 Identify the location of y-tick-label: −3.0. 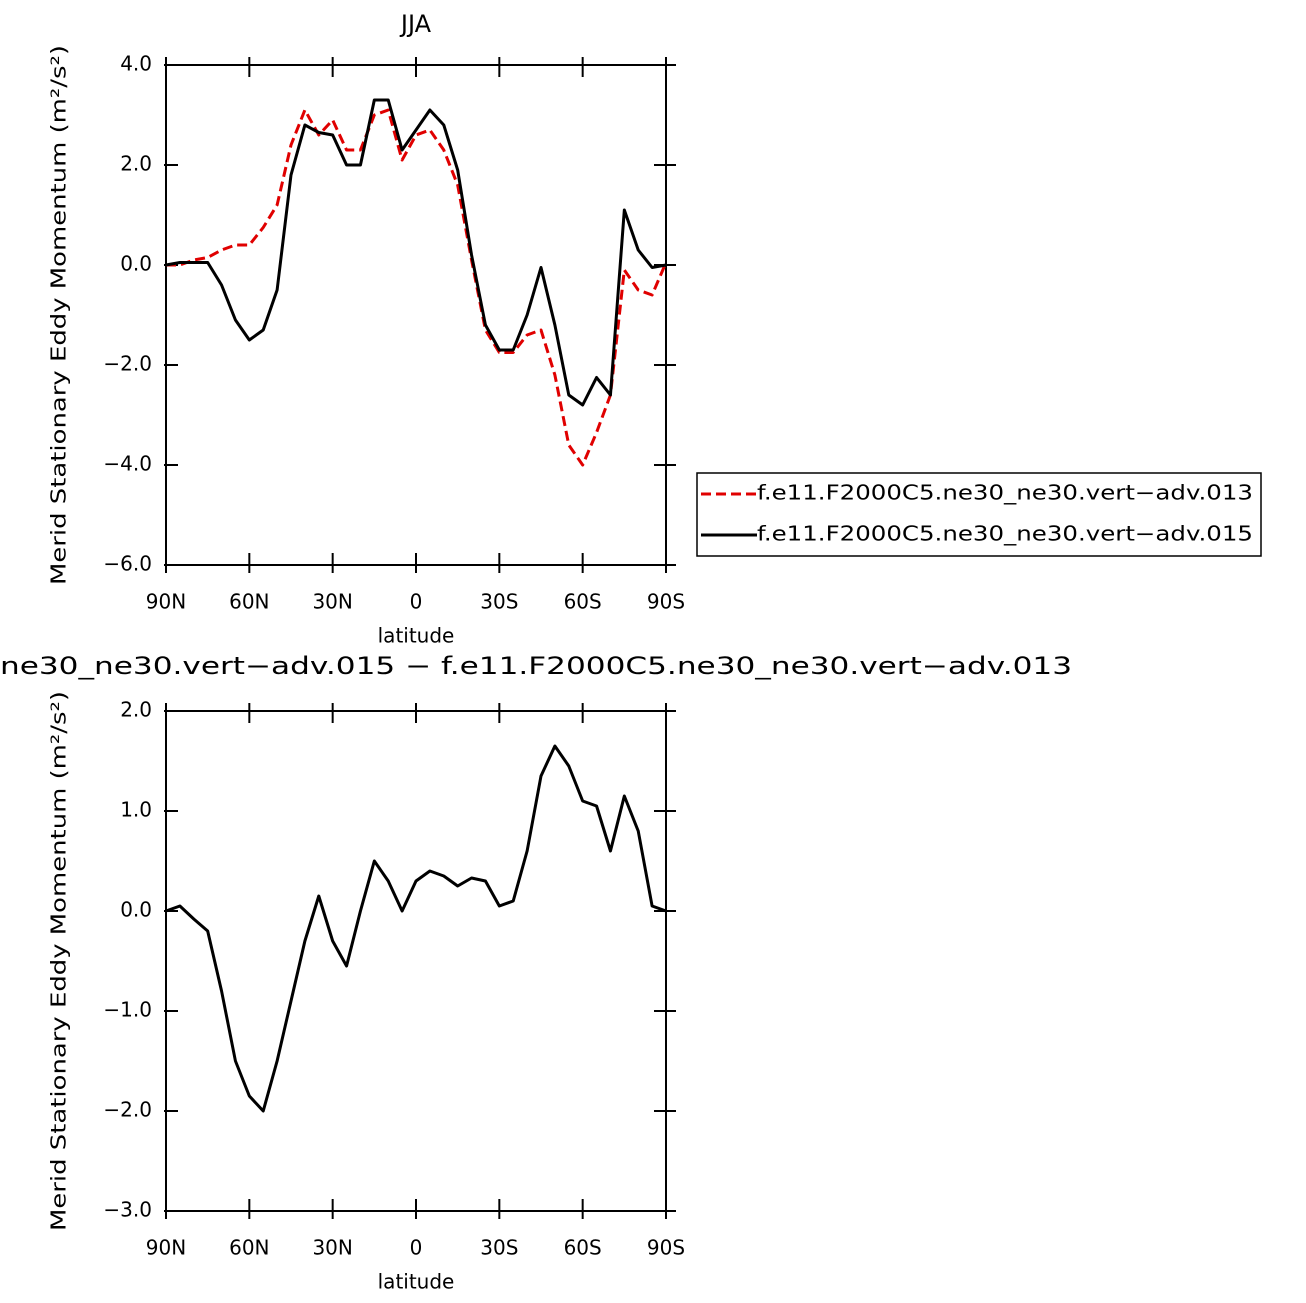
(127, 1210).